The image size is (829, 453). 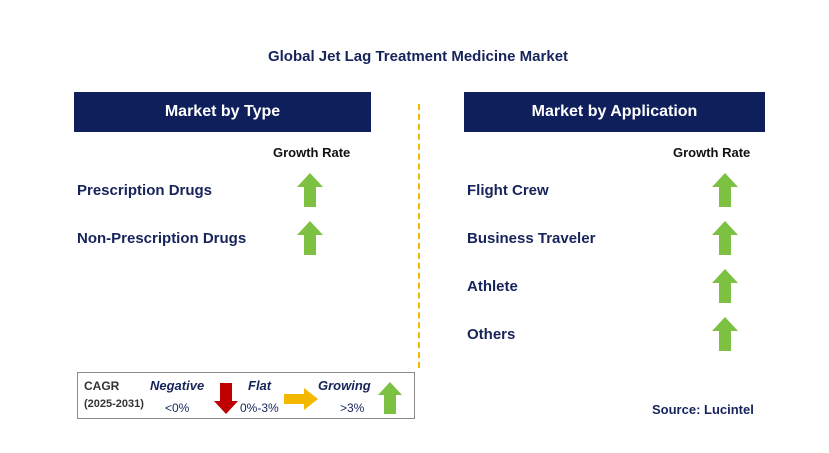 What do you see at coordinates (492, 286) in the screenshot?
I see `application-item-label: Athlete` at bounding box center [492, 286].